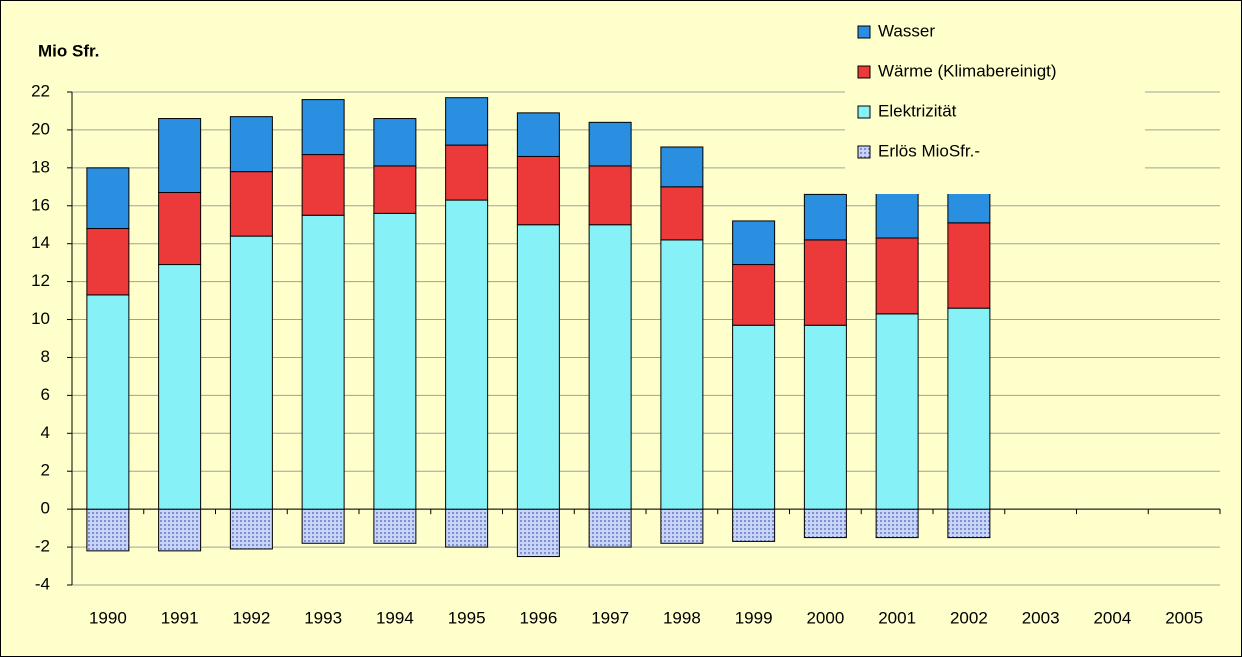 Image resolution: width=1242 pixels, height=657 pixels. What do you see at coordinates (323, 617) in the screenshot?
I see `x-tick-label: 1993` at bounding box center [323, 617].